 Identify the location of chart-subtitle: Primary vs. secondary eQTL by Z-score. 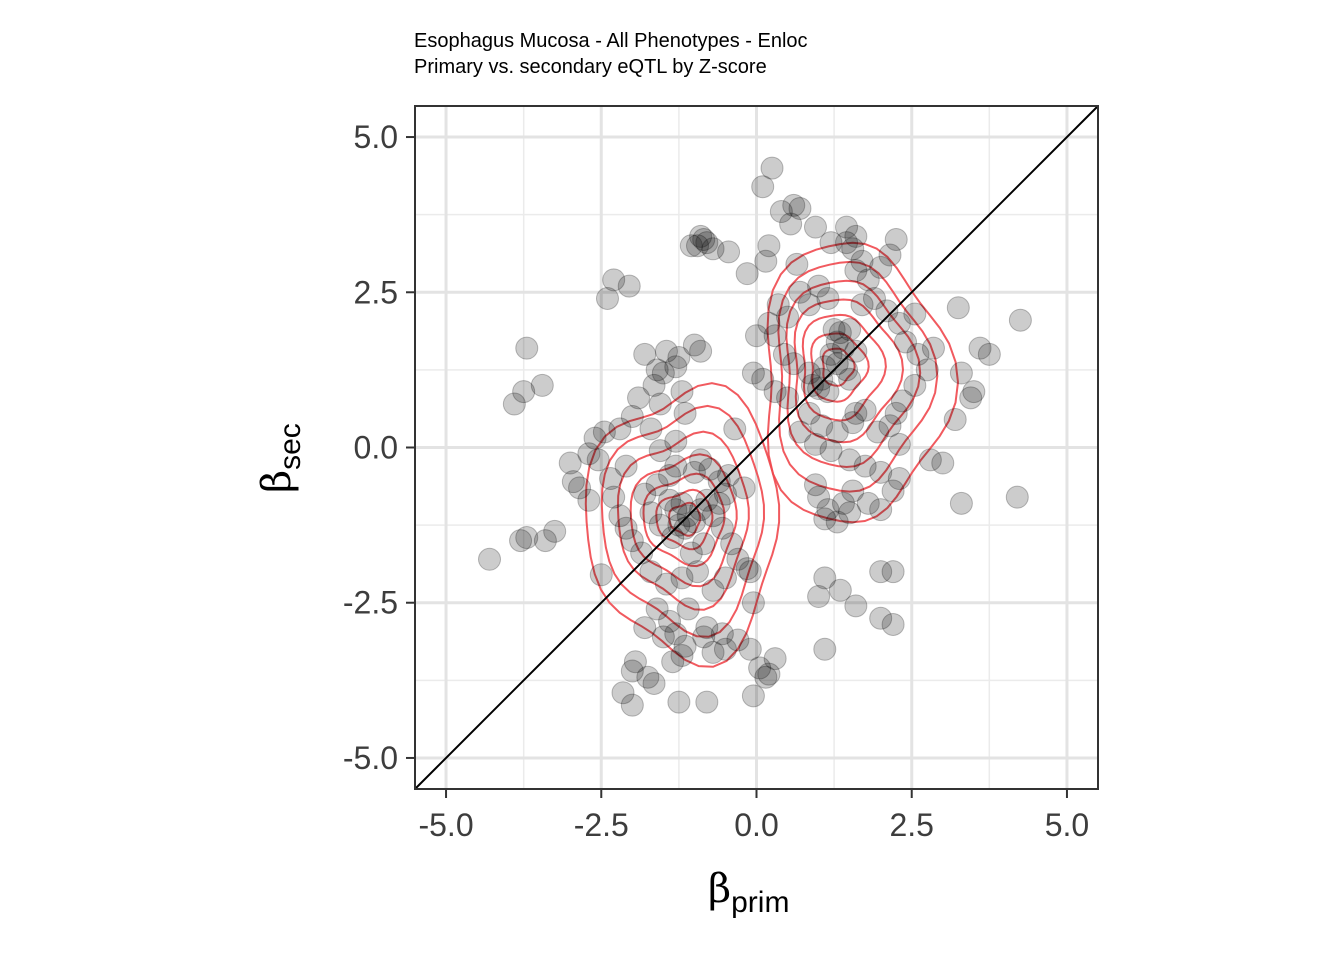
(590, 67).